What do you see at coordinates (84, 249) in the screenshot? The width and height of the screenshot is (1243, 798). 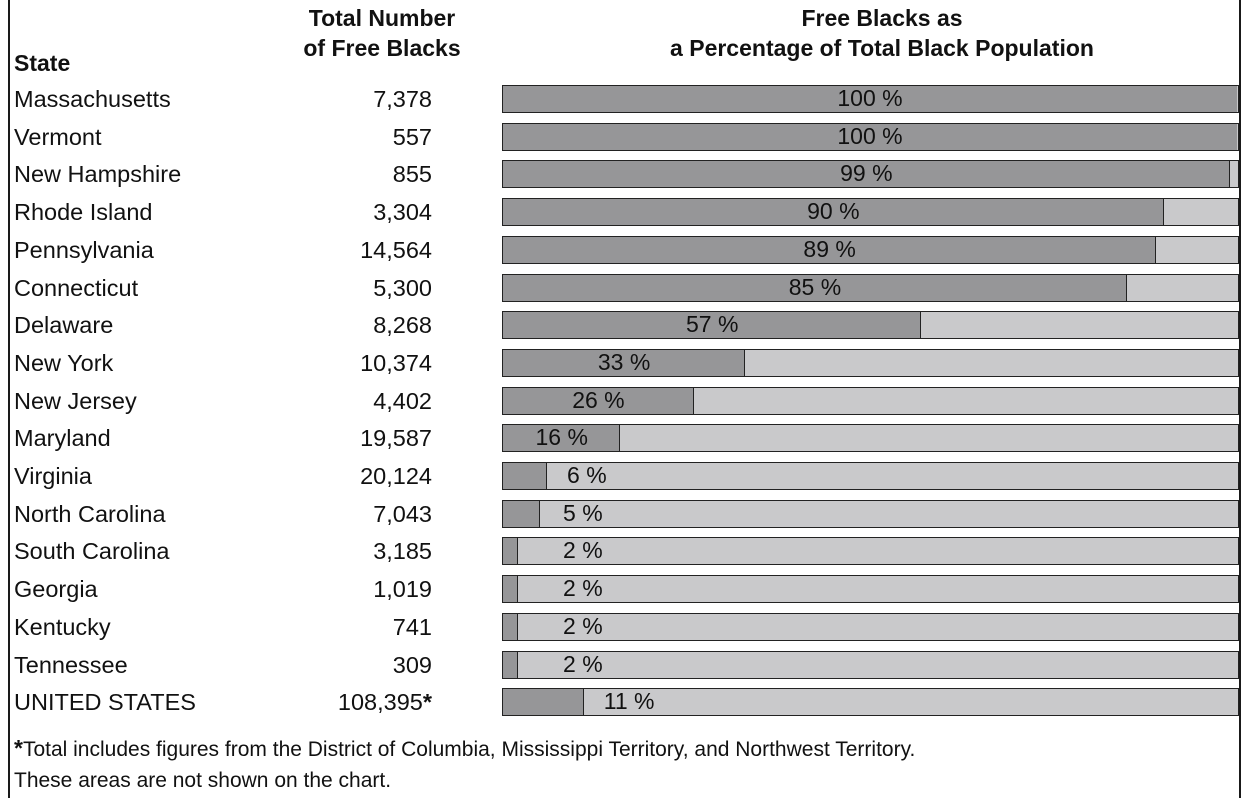 I see `state-label: Pennsylvania` at bounding box center [84, 249].